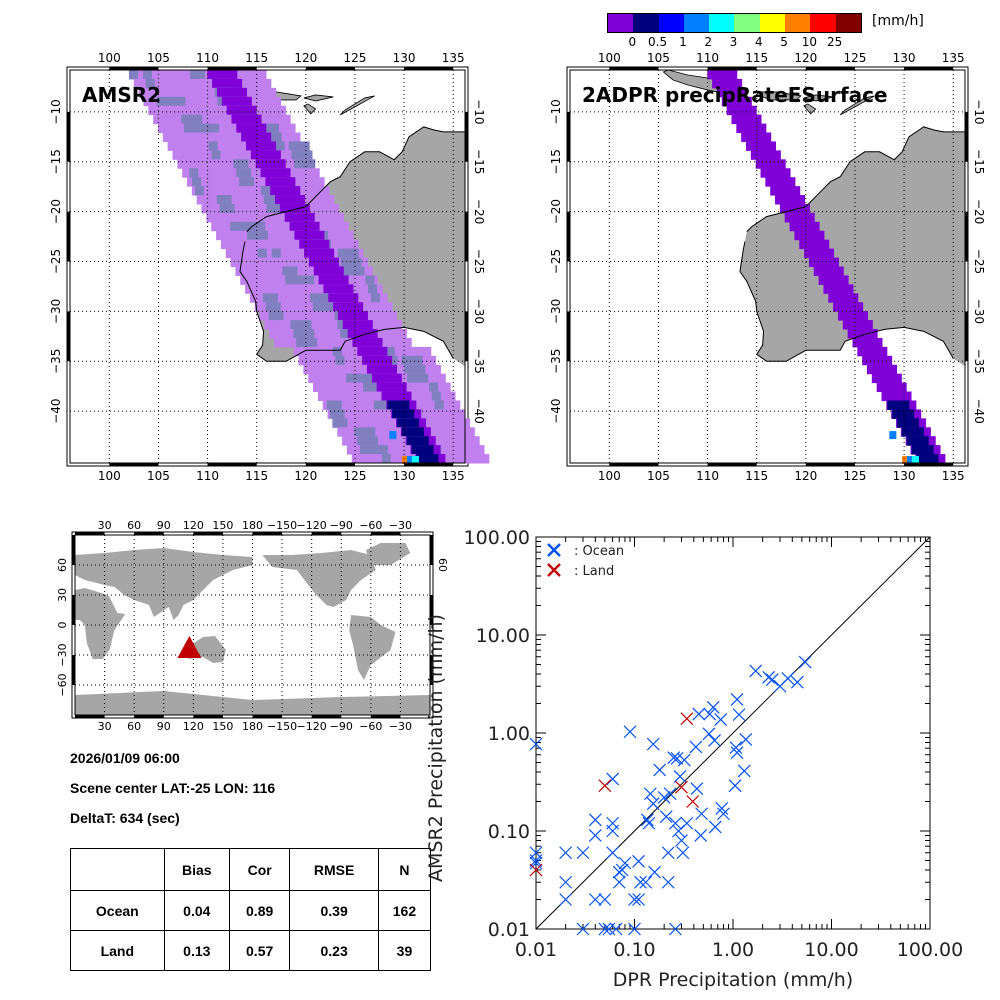 The image size is (1000, 1000). What do you see at coordinates (252, 726) in the screenshot?
I see `globe-lon-tick-bottom: 180` at bounding box center [252, 726].